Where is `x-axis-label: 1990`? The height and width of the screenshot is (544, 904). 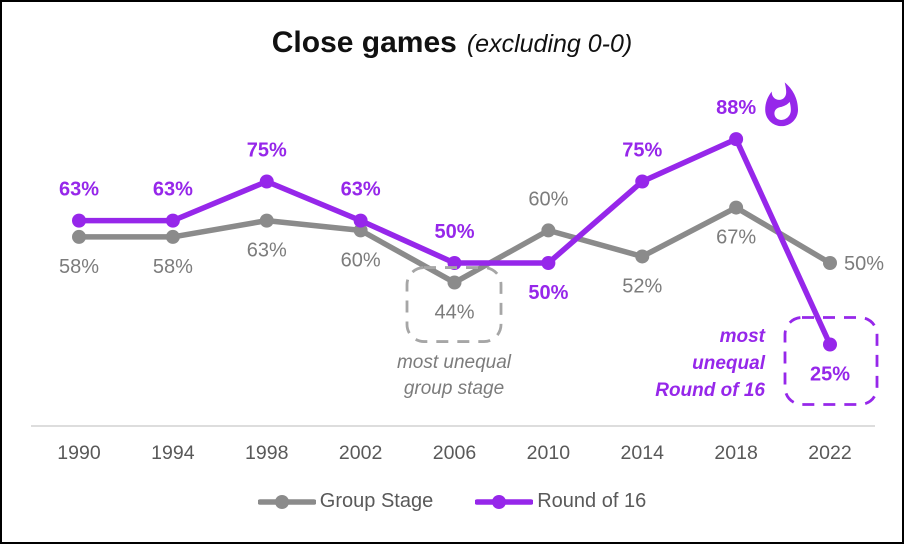
x-axis-label: 1990 is located at coordinates (79, 453).